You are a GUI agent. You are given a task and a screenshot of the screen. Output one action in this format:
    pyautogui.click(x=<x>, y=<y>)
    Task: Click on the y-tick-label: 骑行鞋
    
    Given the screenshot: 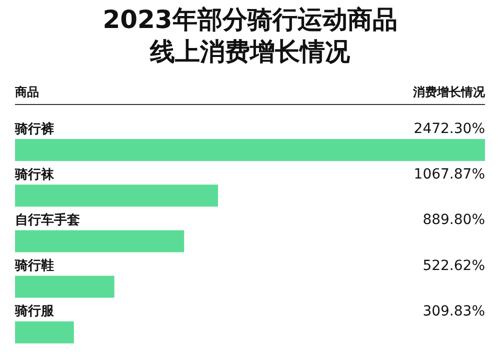 What is the action you would take?
    pyautogui.click(x=34, y=266)
    